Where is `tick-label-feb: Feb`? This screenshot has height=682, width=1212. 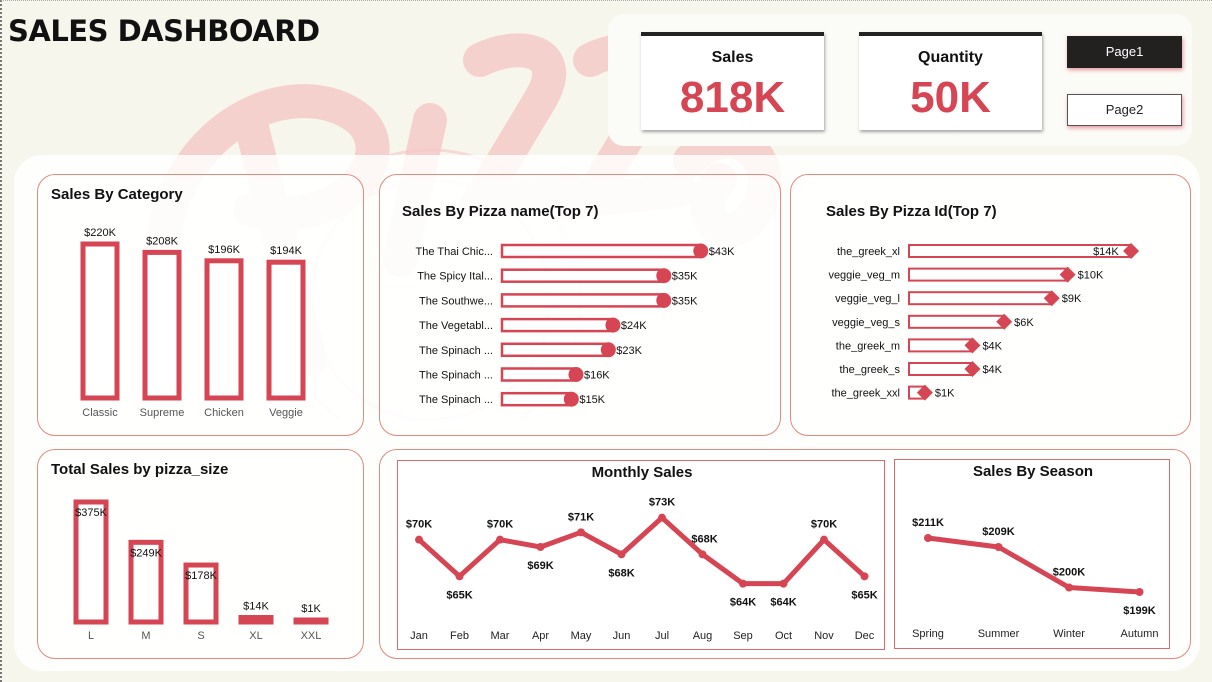
tick-label-feb: Feb is located at coordinates (459, 636).